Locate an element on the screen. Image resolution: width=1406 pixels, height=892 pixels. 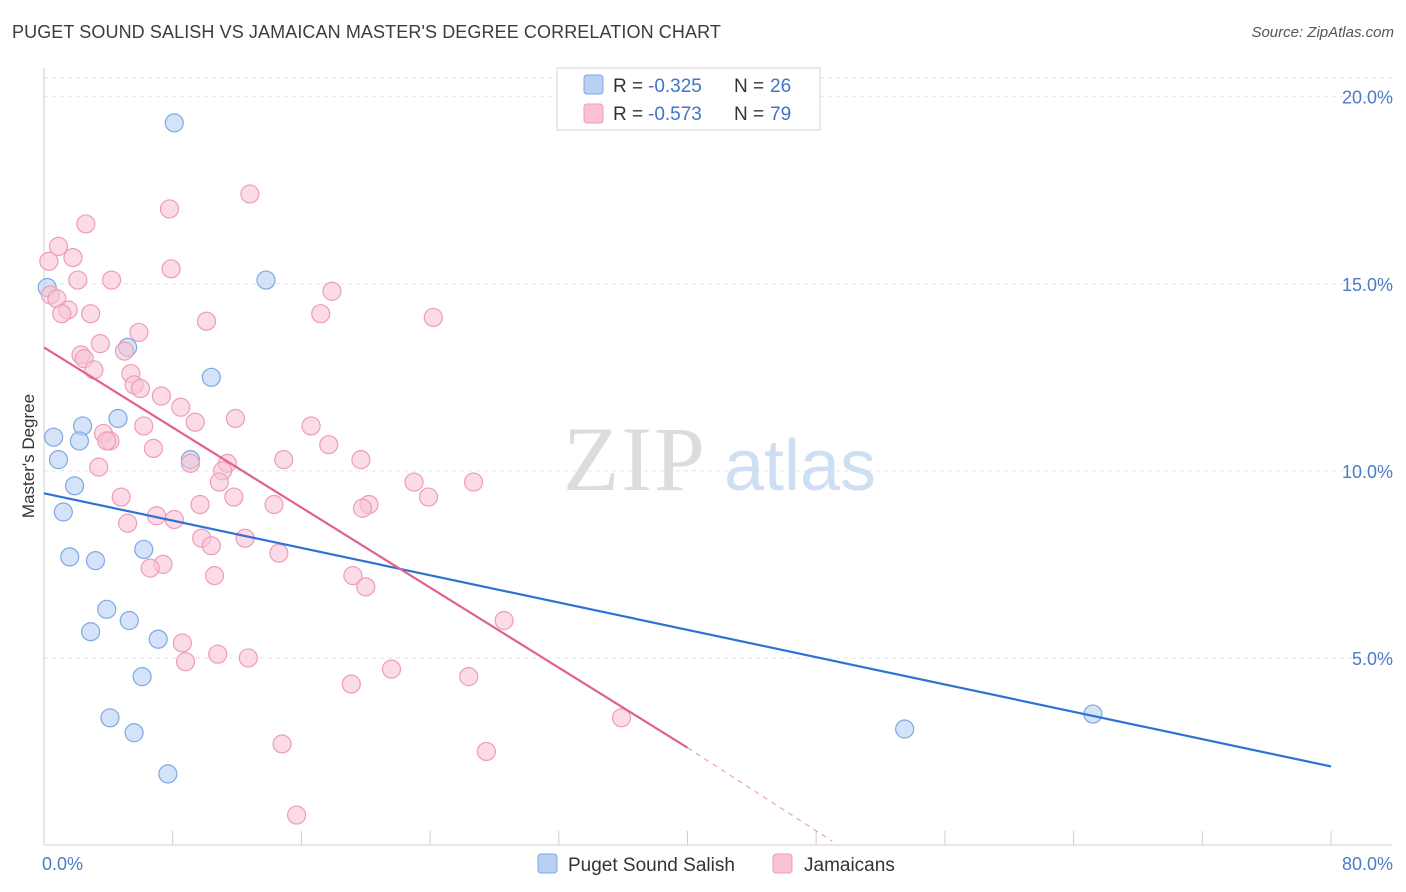
trend-line-jamaican-extension is located at coordinates (760, 794).